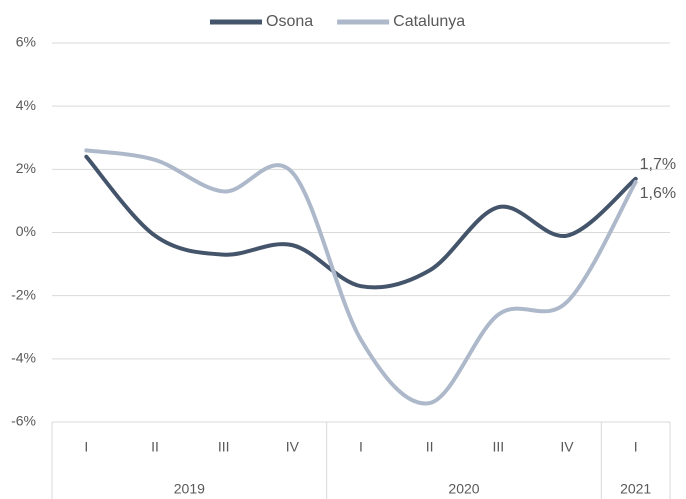  What do you see at coordinates (289, 21) in the screenshot?
I see `legend-label: Osona` at bounding box center [289, 21].